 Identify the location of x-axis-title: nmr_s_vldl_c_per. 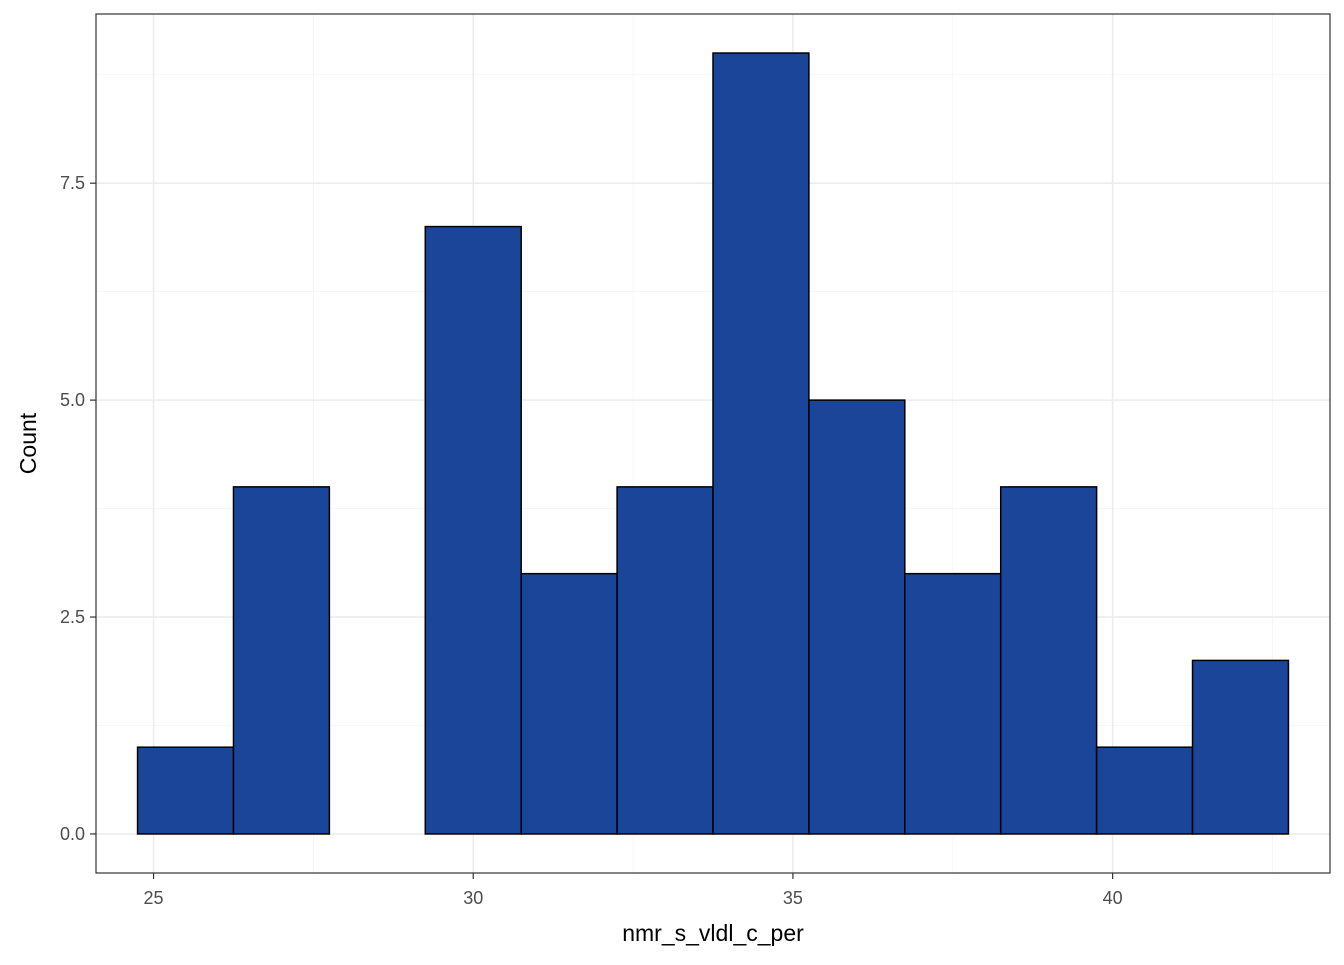
(713, 933).